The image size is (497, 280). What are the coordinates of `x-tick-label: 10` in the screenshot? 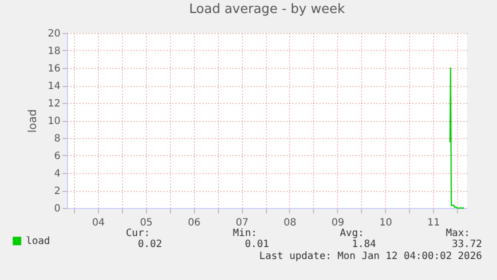 It's located at (385, 223).